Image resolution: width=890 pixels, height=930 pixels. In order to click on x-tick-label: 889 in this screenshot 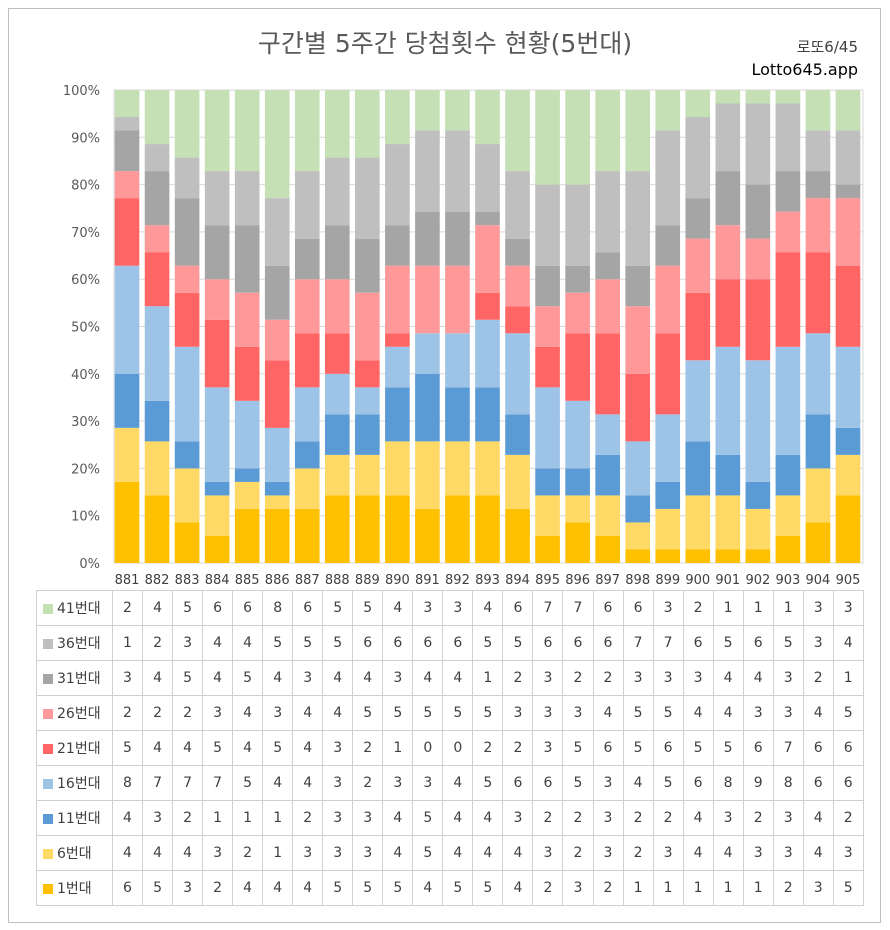, I will do `click(367, 580)`.